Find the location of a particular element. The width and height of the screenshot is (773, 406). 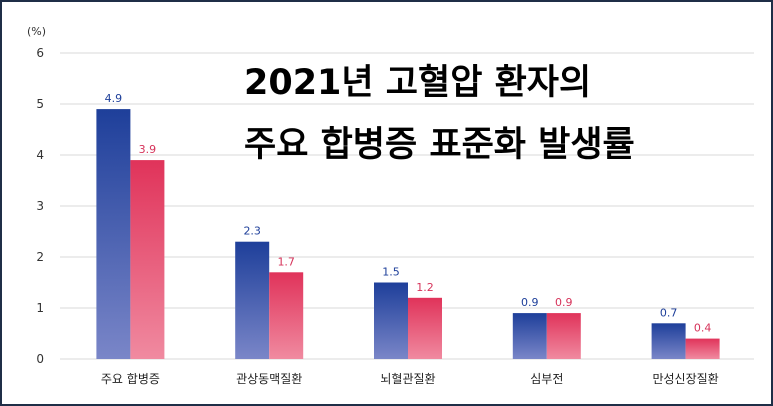

category-label: 만성신장질환 is located at coordinates (685, 379).